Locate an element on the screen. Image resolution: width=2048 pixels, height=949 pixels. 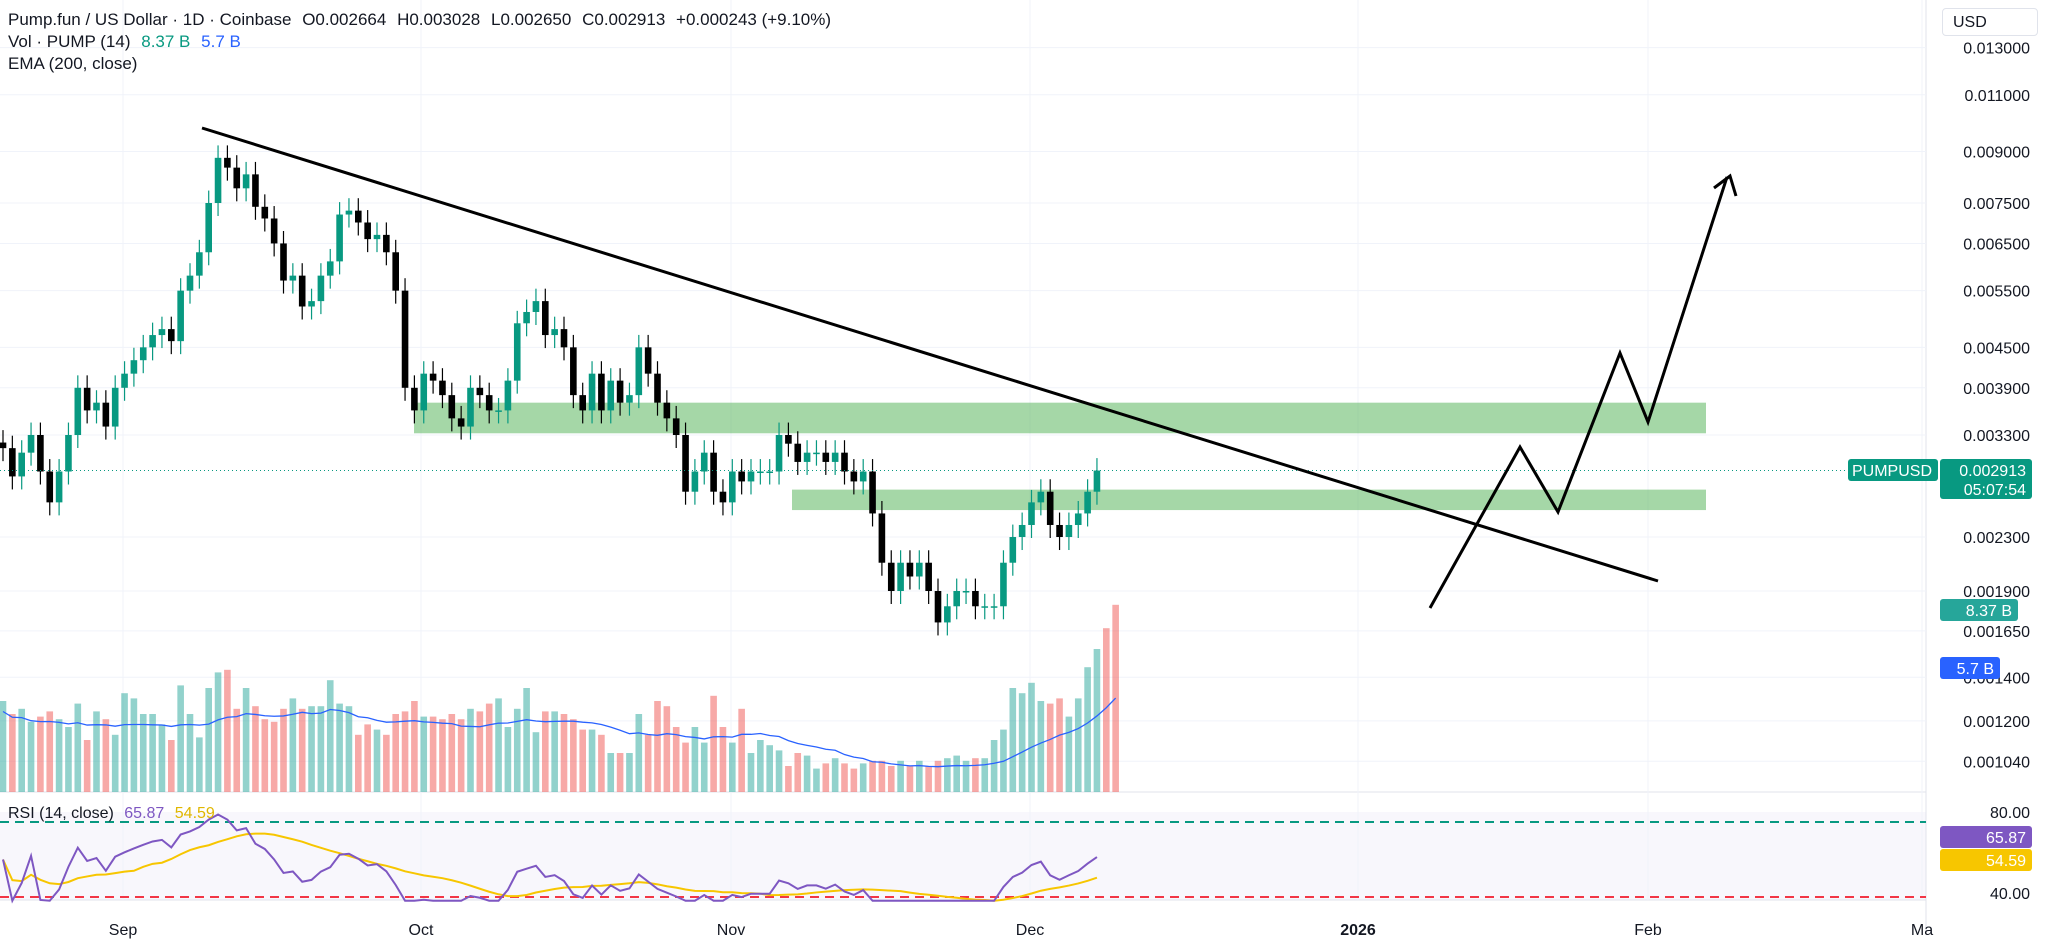
x-tick-label: Dec is located at coordinates (1030, 930).